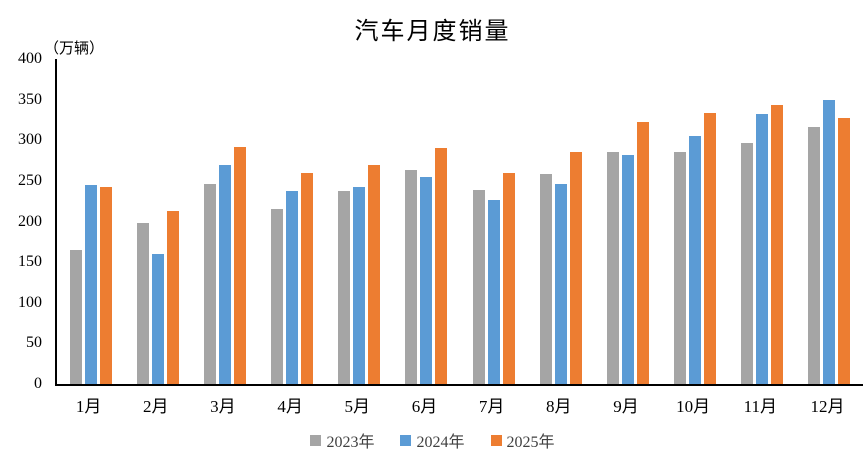 The image size is (865, 457). I want to click on x-tick-label: 11月, so click(760, 406).